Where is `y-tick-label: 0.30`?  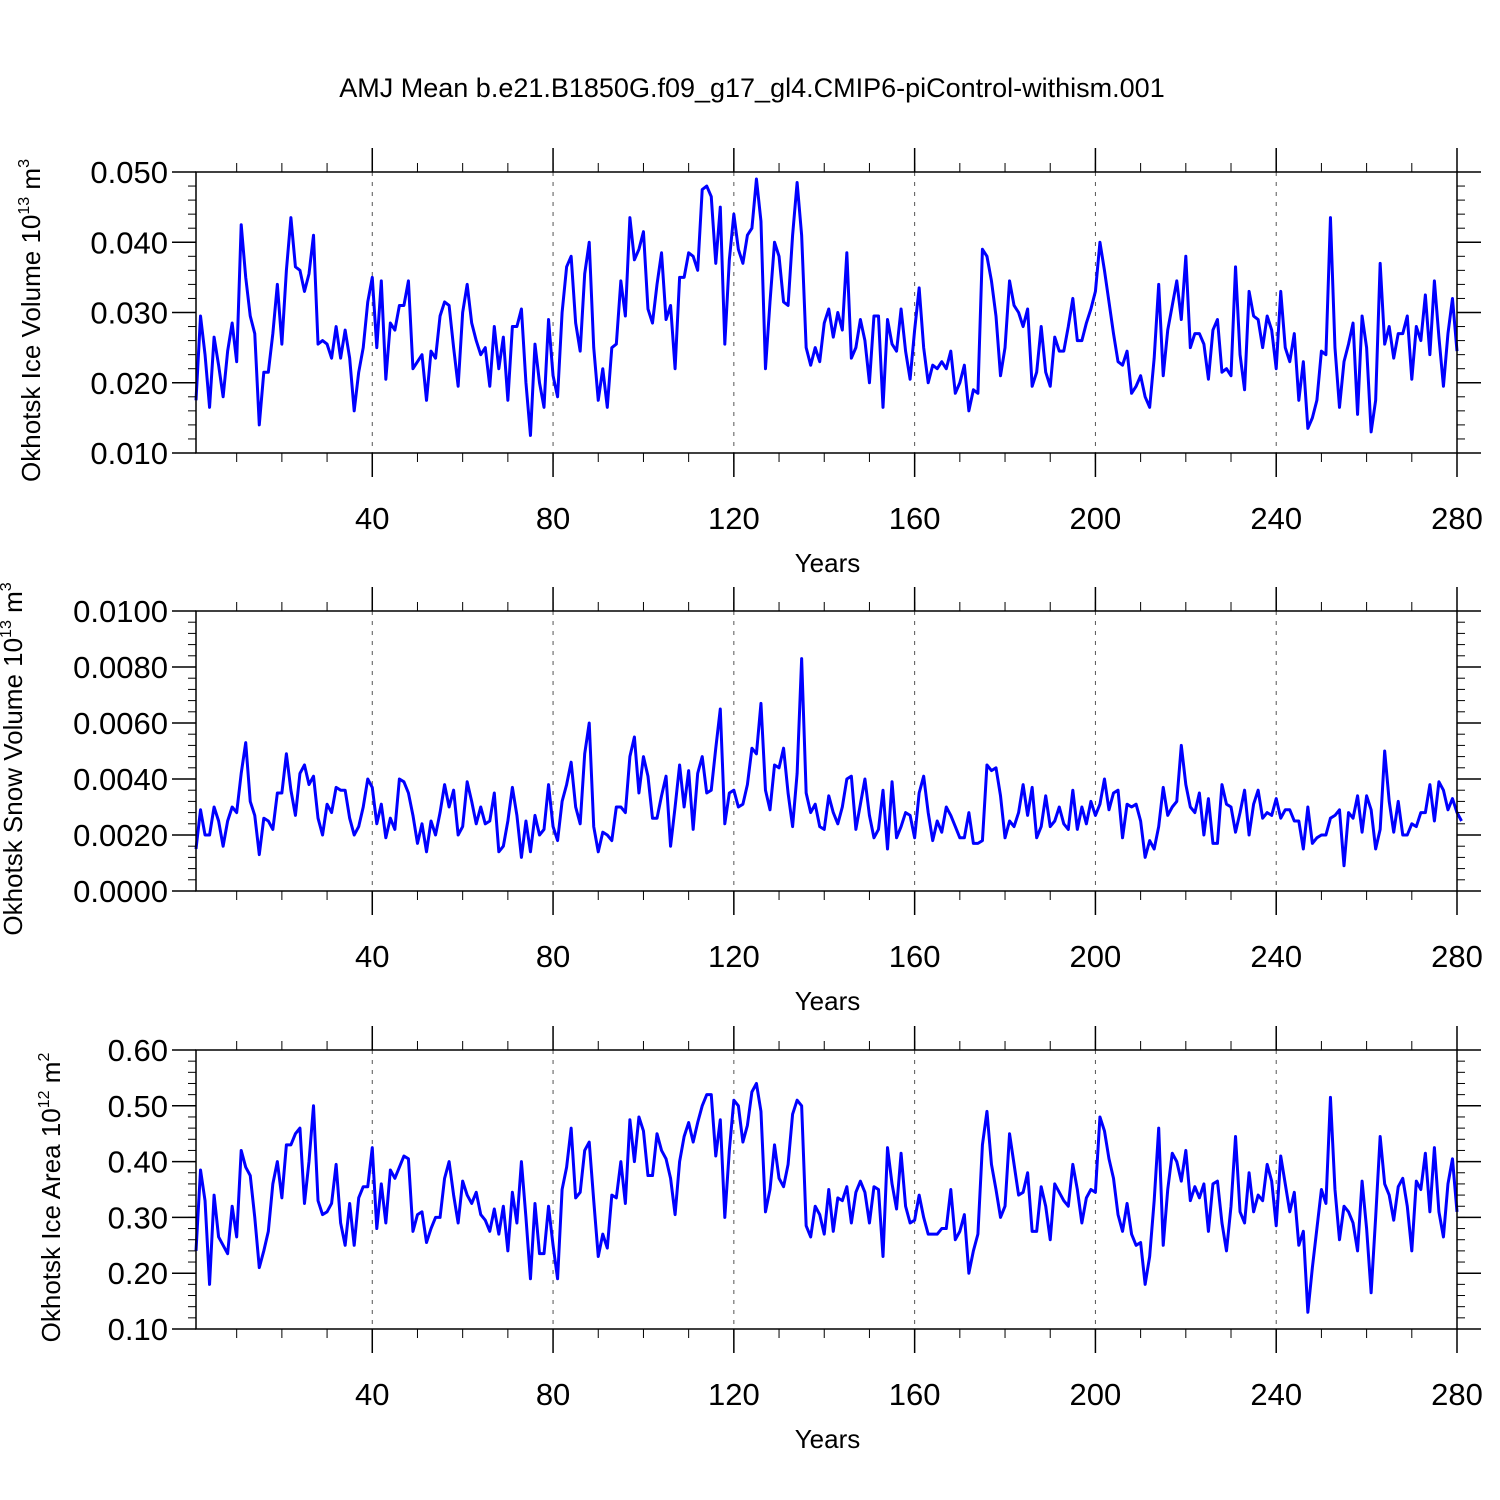 y-tick-label: 0.30 is located at coordinates (138, 1217).